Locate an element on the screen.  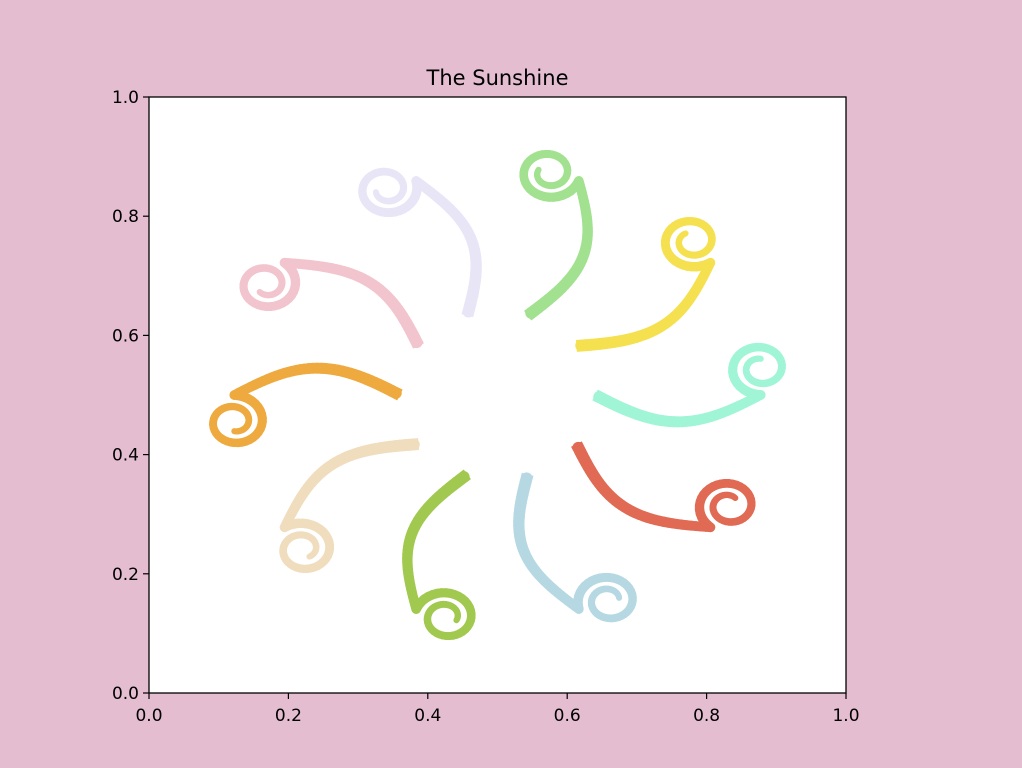
sun-ray-6-segment is located at coordinates (310, 556).